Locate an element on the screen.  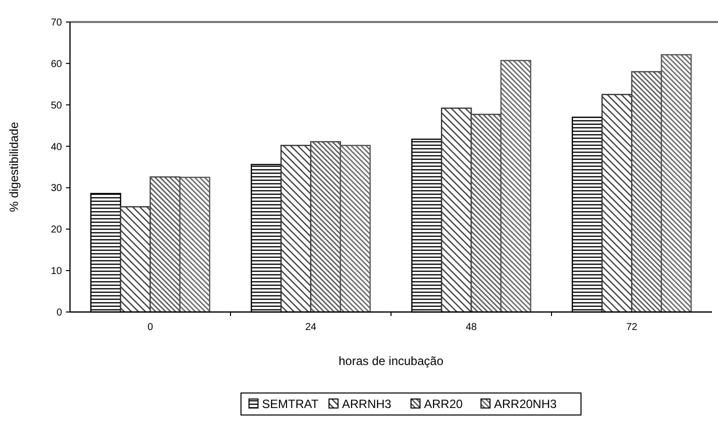
y-tick-label: 50 is located at coordinates (56, 106).